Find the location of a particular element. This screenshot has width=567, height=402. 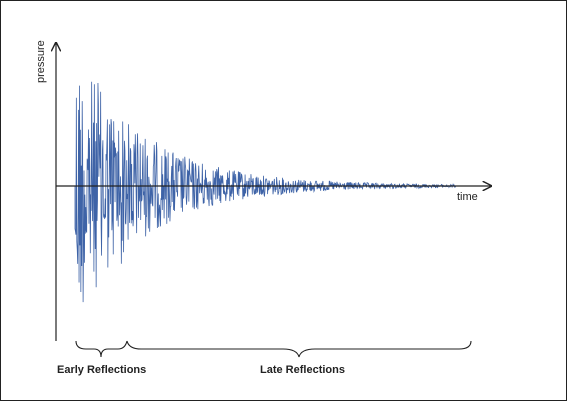

late-reflections-label: Late Reflections is located at coordinates (302, 370).